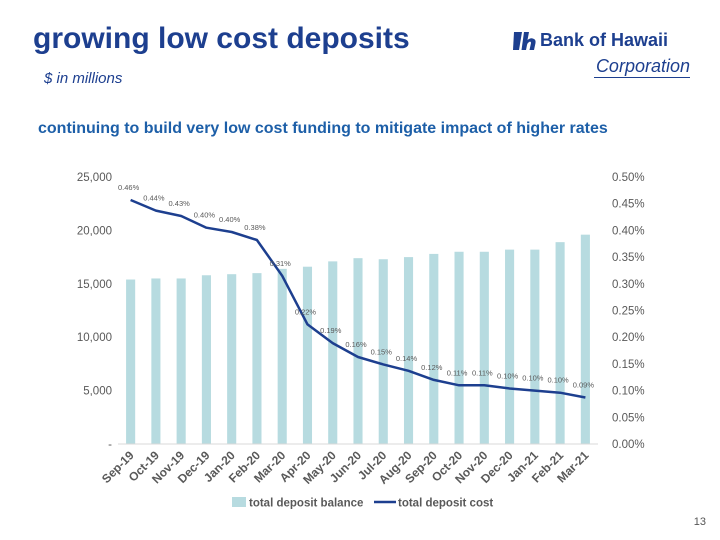 Image resolution: width=720 pixels, height=540 pixels. Describe the element at coordinates (432, 367) in the screenshot. I see `line-data-label: 0.12%` at that location.